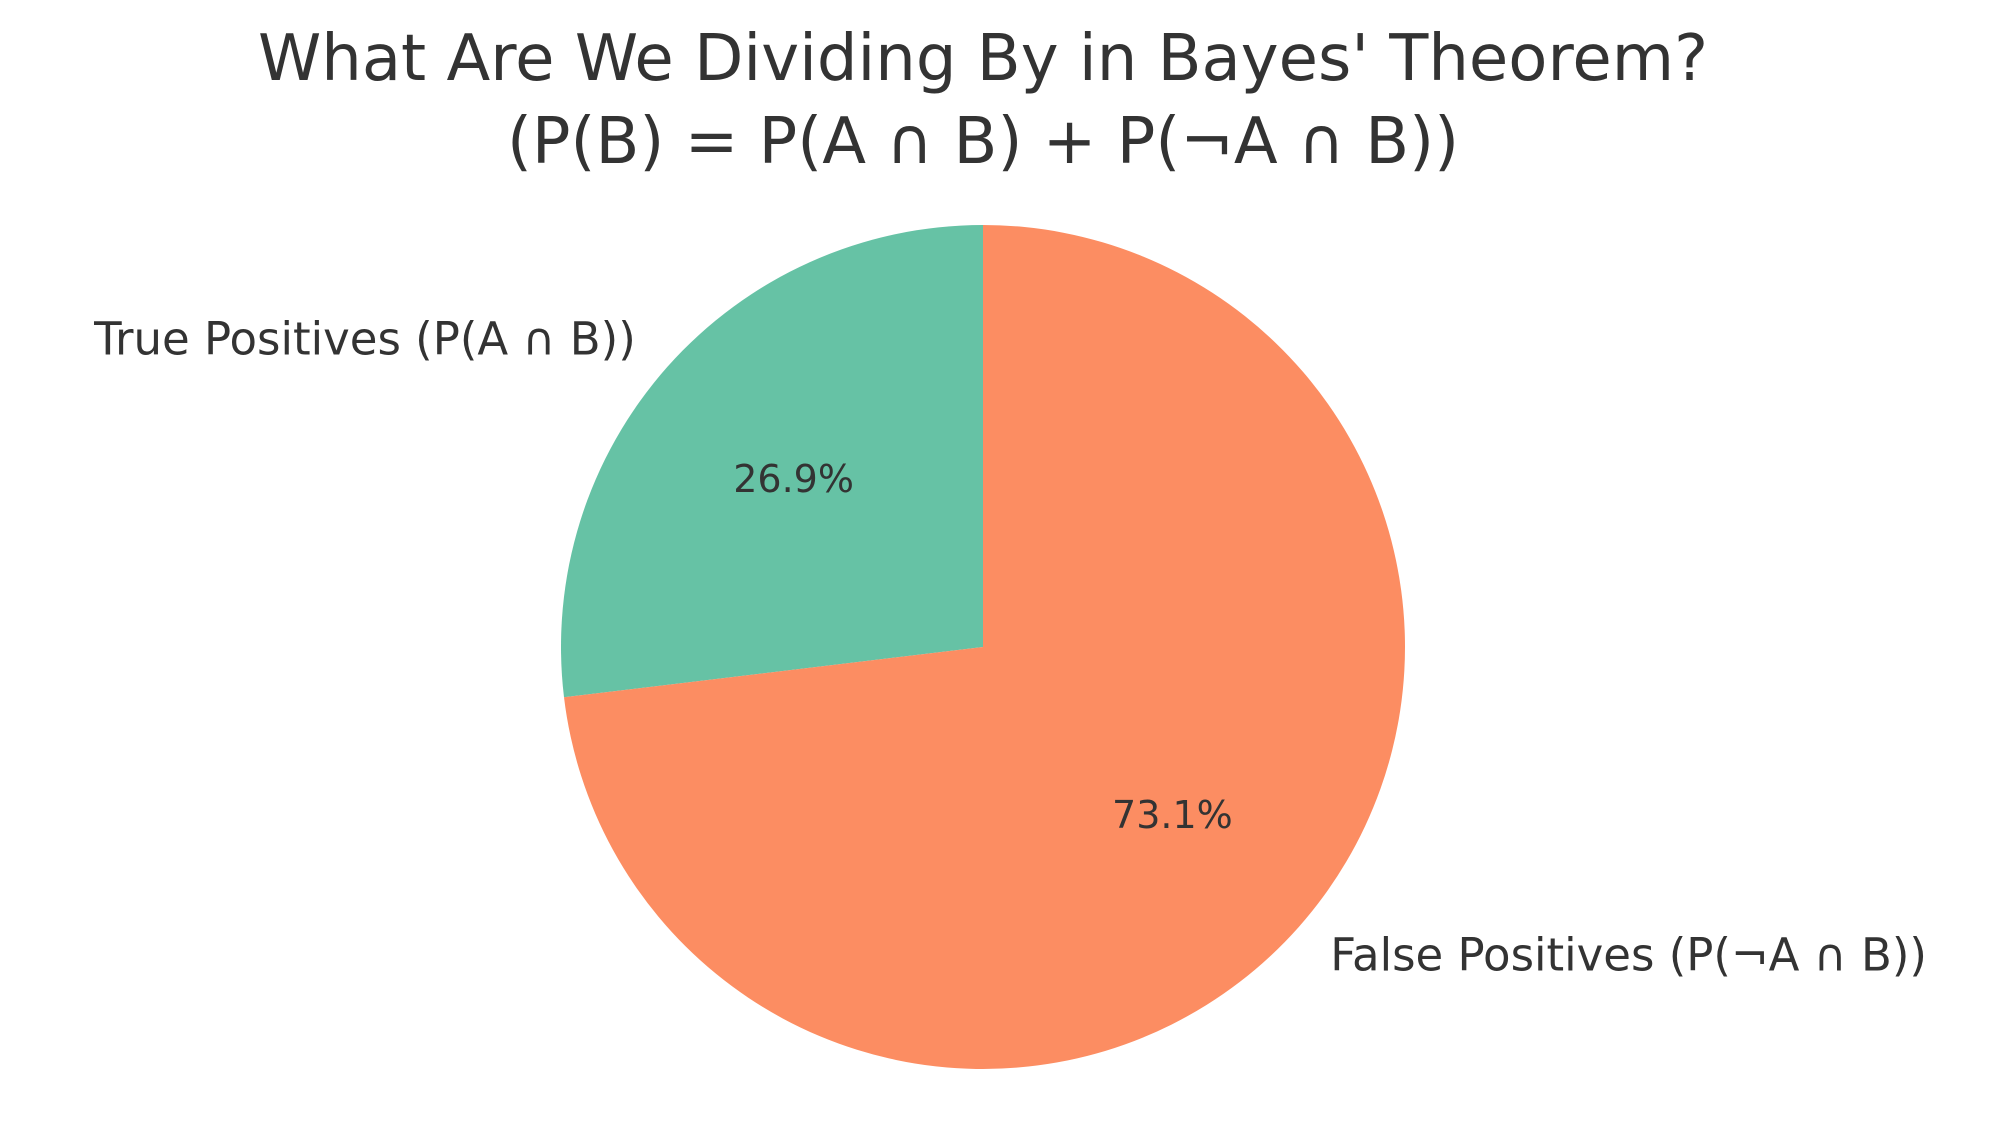  I want to click on slice-category-label-1: True Positives (P(A ∩ B)), so click(364, 338).